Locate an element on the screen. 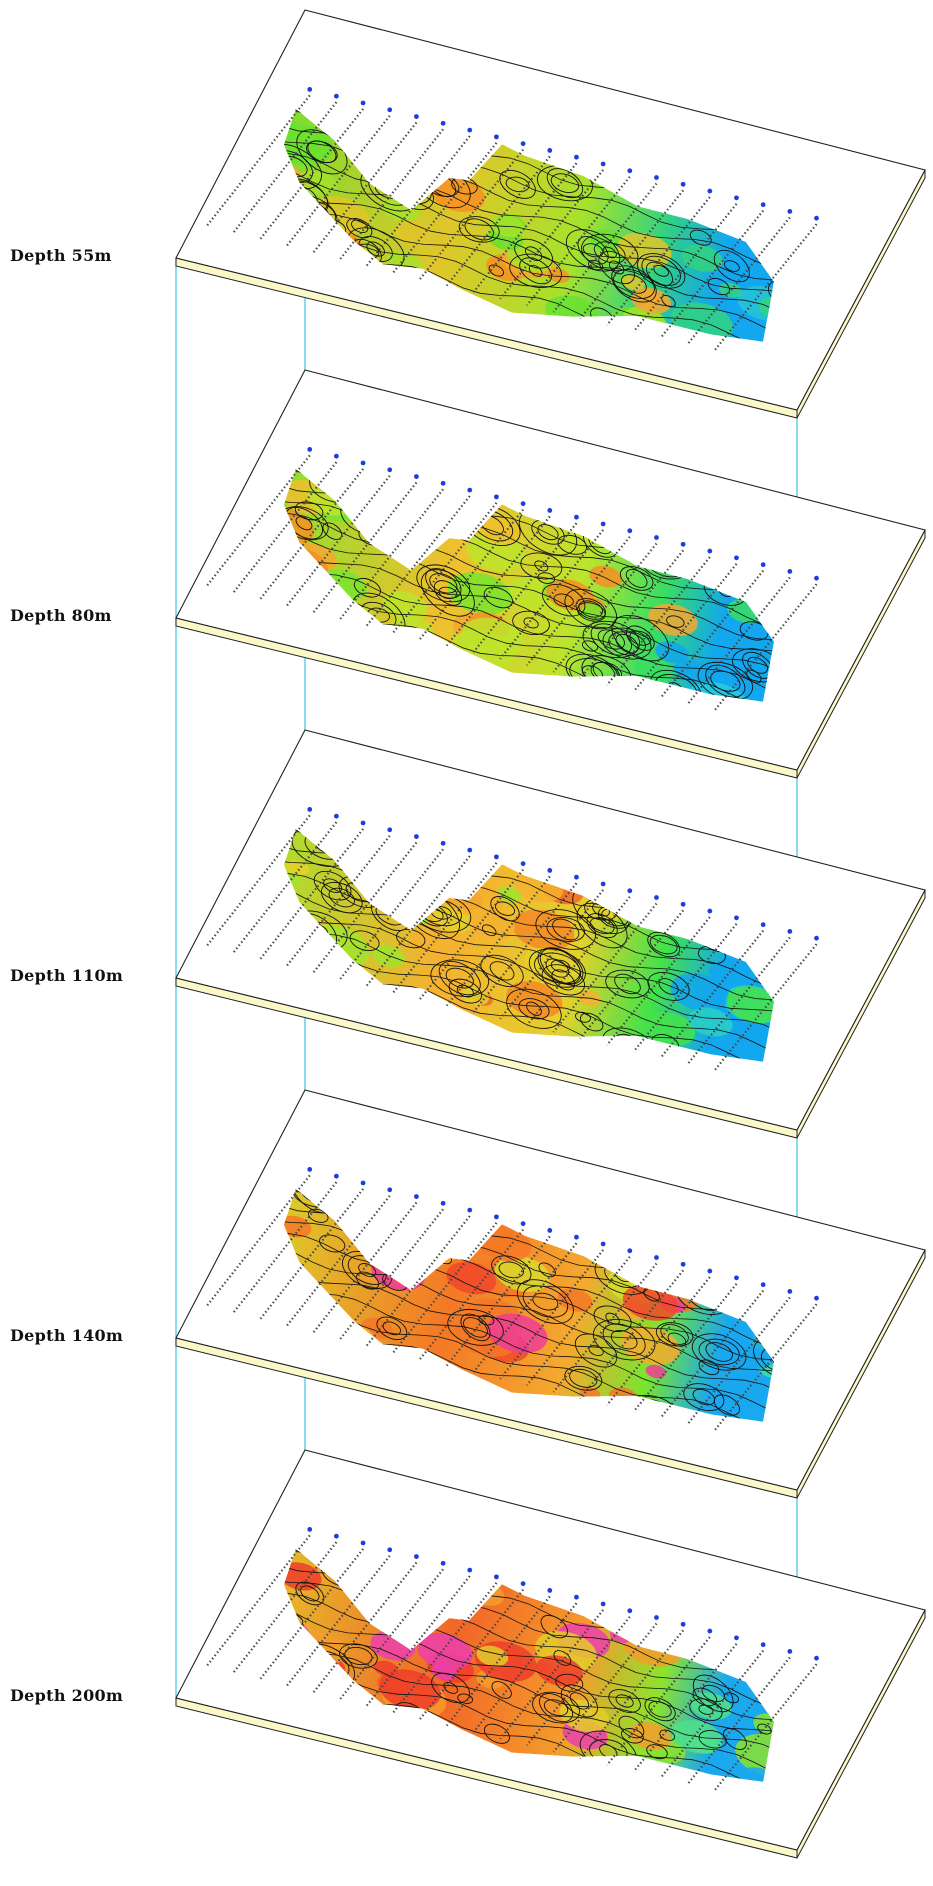  depth-label-55m: Depth 55m is located at coordinates (61, 255).